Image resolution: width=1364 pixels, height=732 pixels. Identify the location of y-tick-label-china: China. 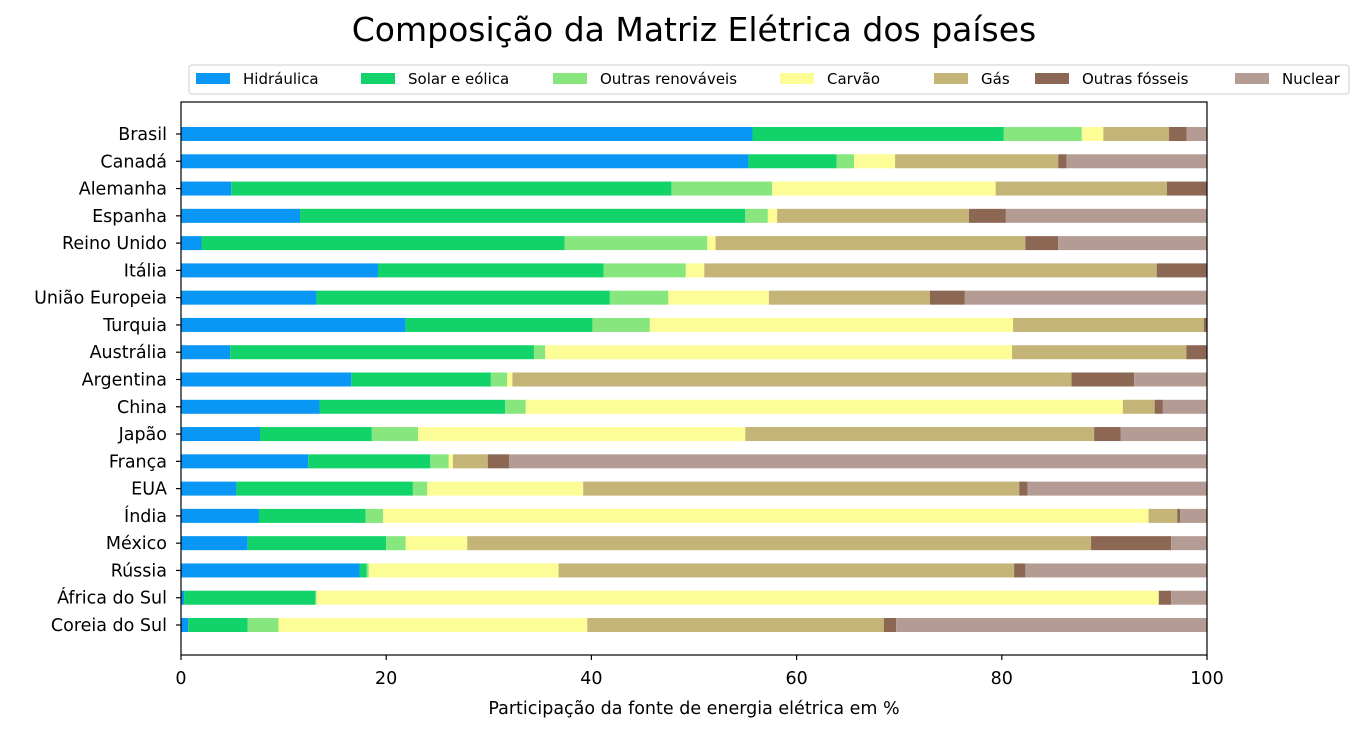
(142, 408).